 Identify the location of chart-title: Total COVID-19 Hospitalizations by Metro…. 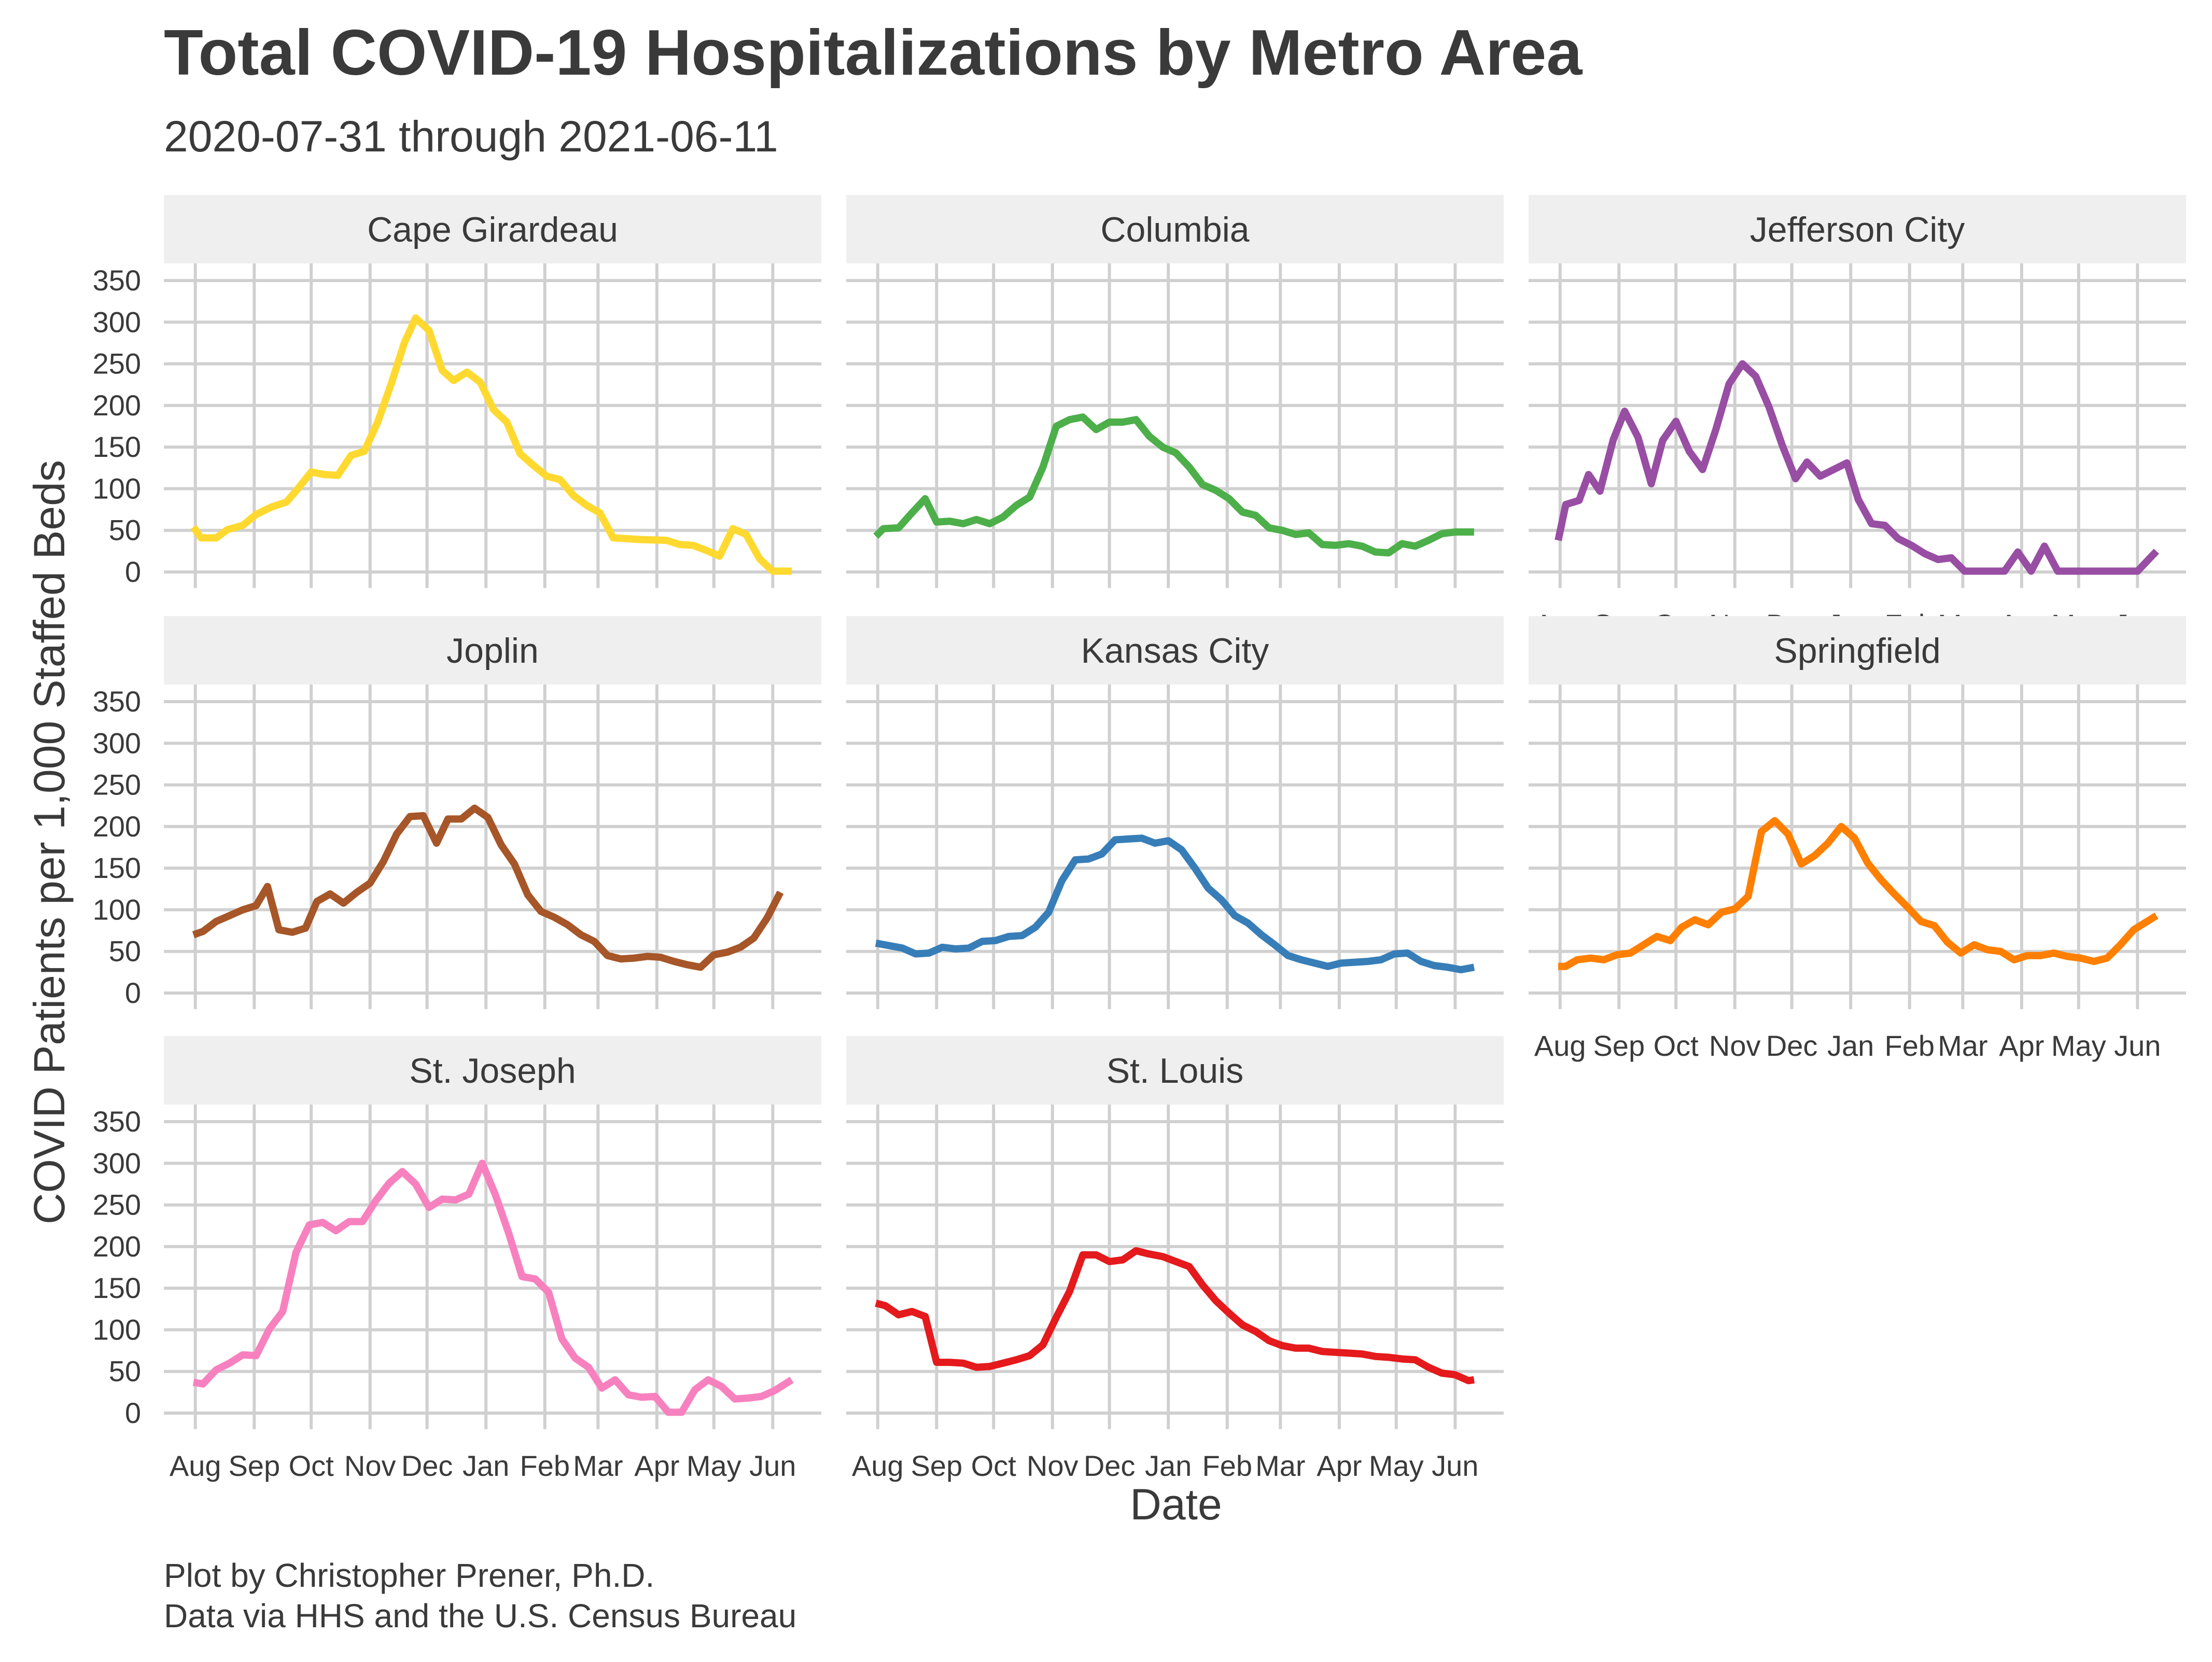
(873, 53).